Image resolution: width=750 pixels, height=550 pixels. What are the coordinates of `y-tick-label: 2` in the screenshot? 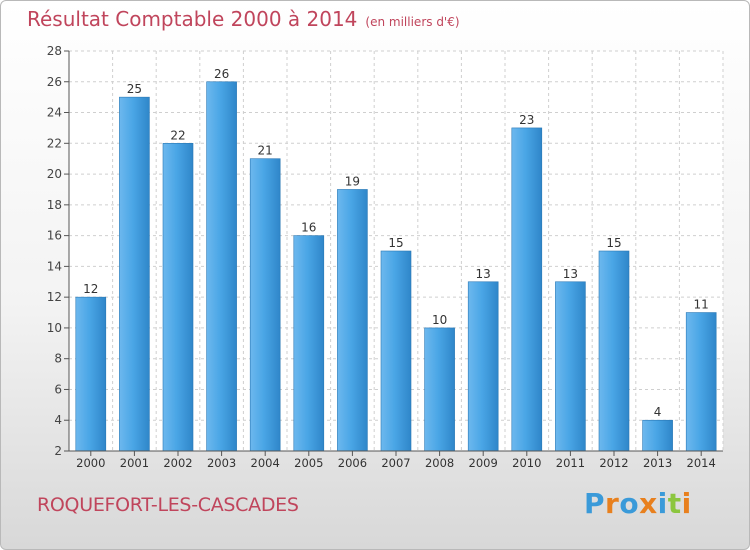 It's located at (58, 451).